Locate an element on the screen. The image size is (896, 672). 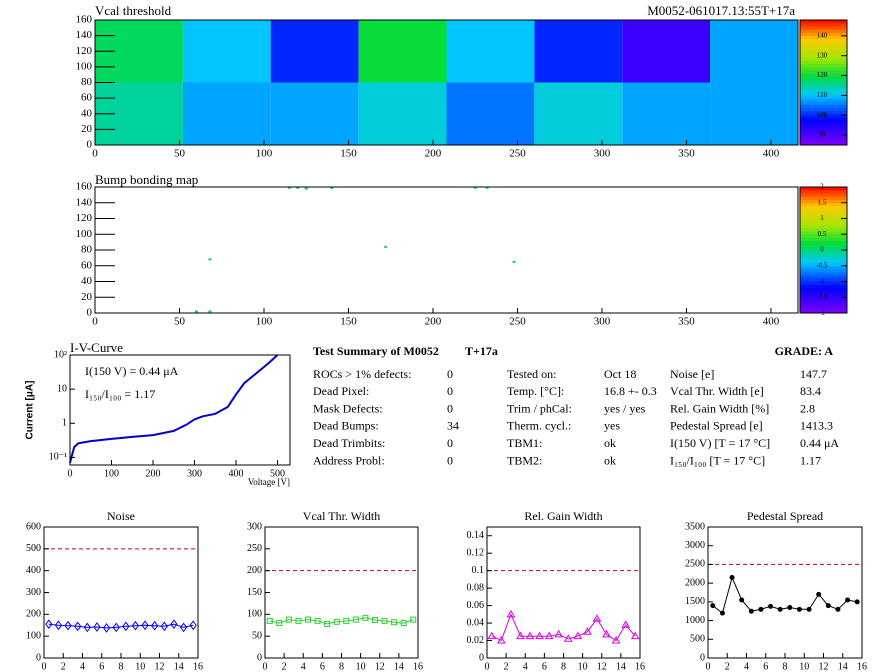
y-tick-label: 250 is located at coordinates (254, 548).